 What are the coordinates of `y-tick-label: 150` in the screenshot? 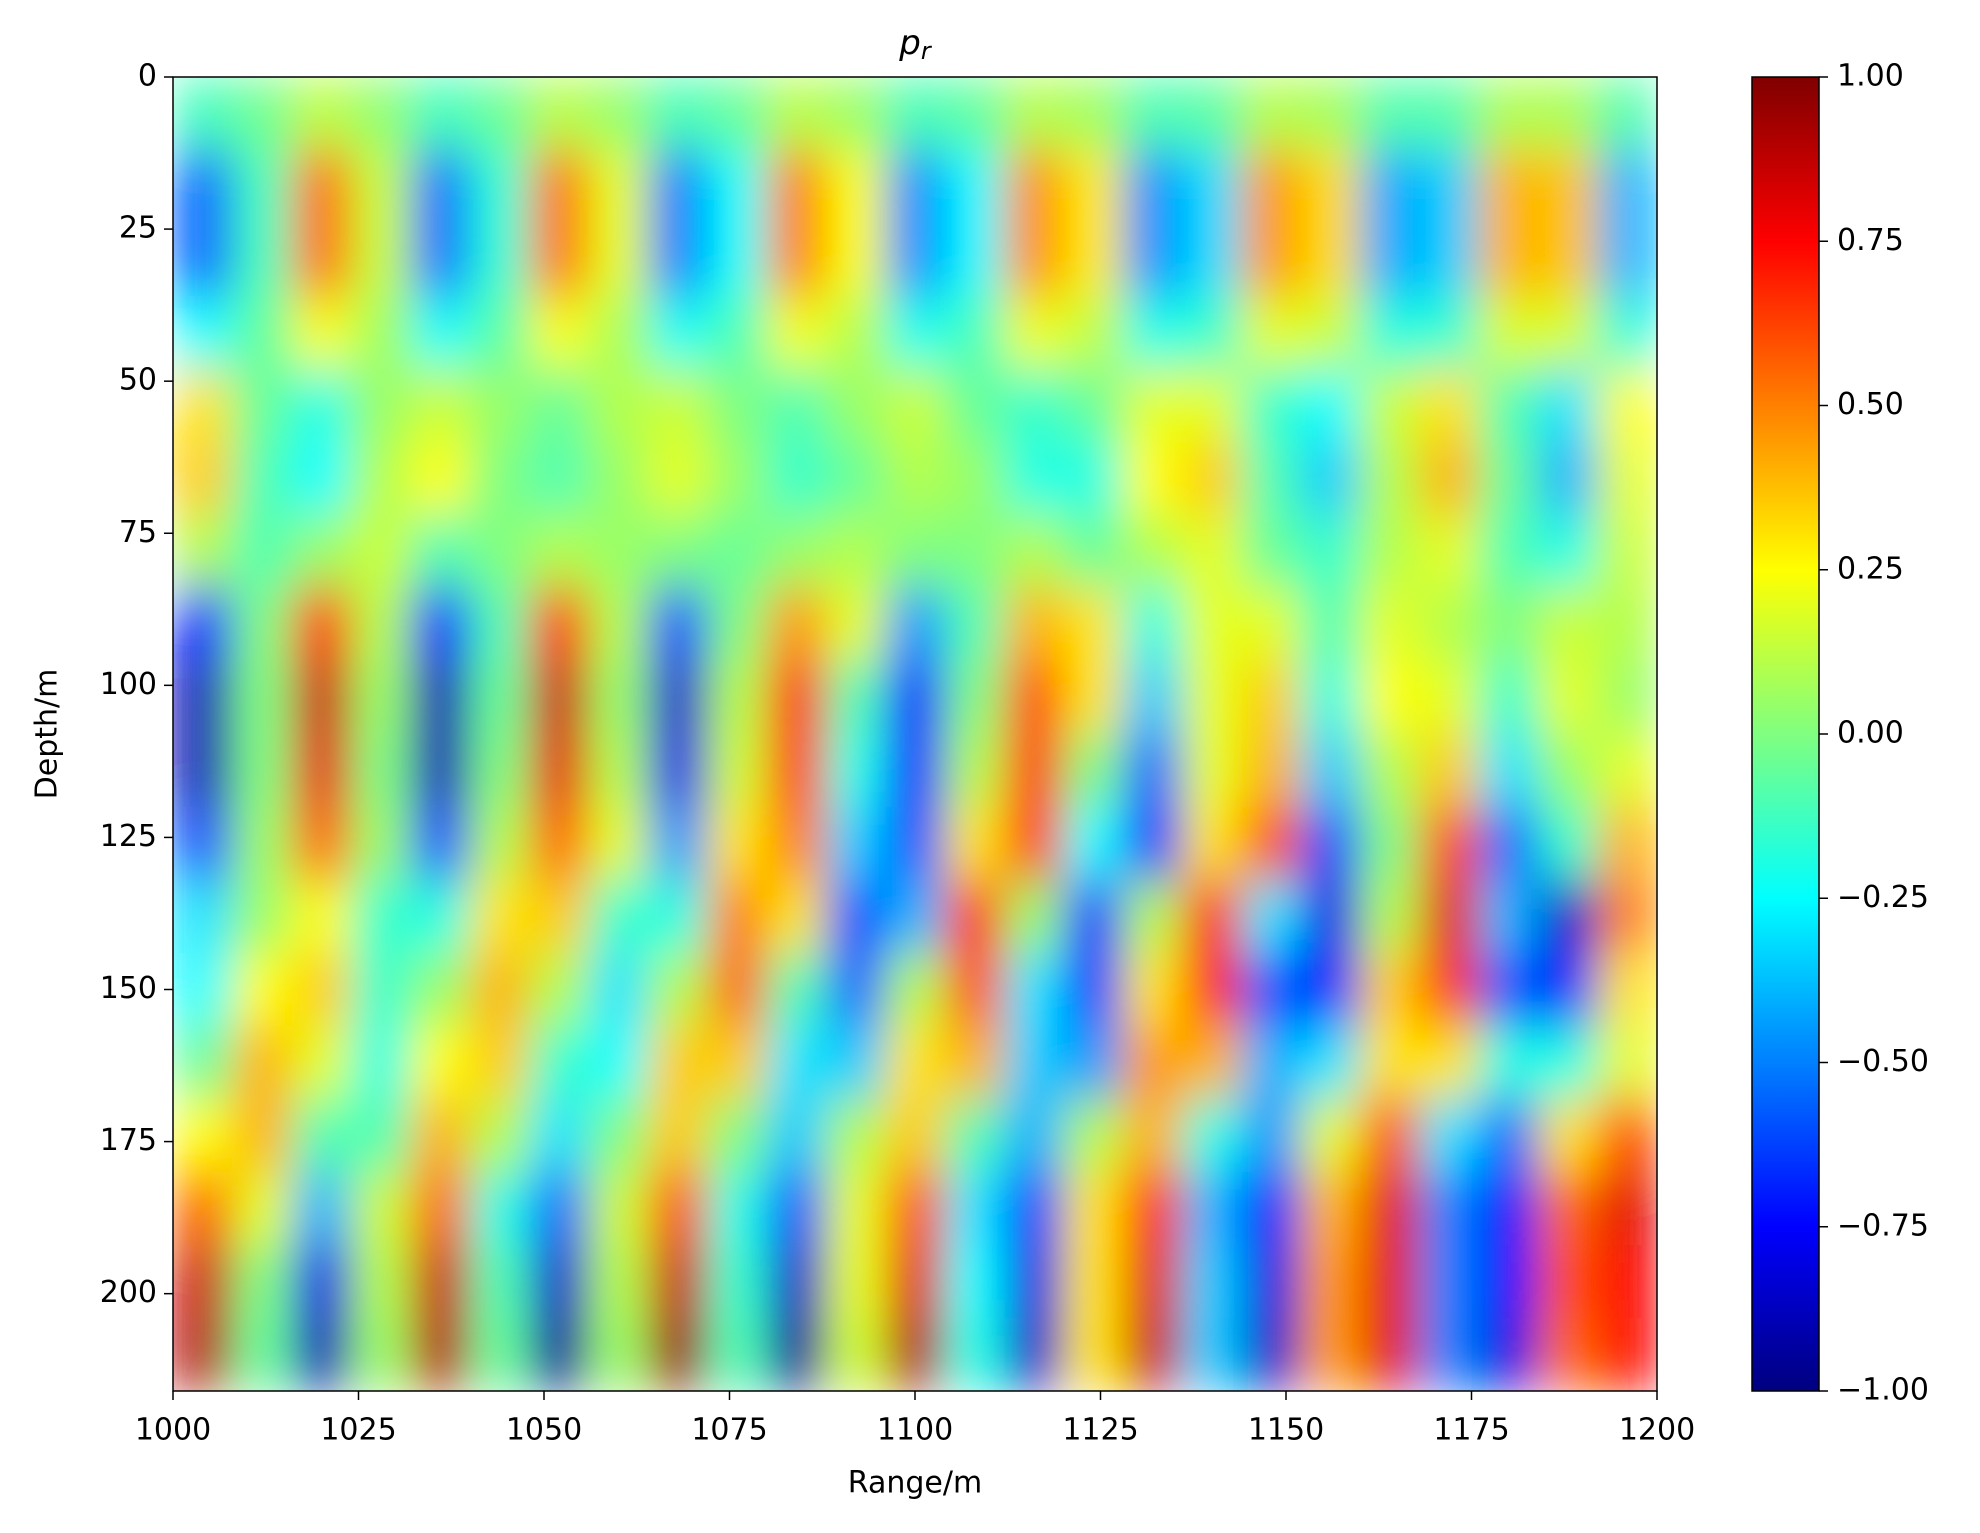 It's located at (128, 988).